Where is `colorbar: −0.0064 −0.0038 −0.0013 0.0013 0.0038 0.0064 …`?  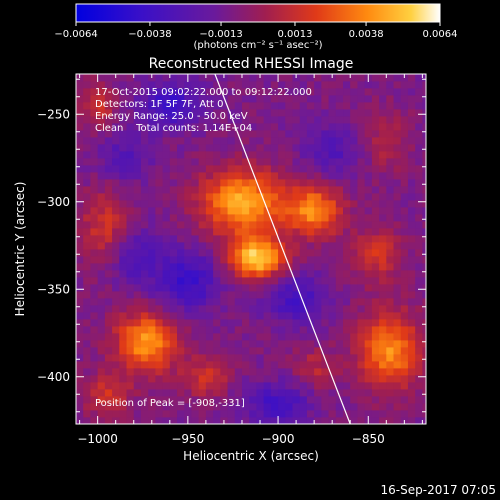 colorbar: −0.0064 −0.0038 −0.0013 0.0013 0.0038 0.0064 … is located at coordinates (256, 27).